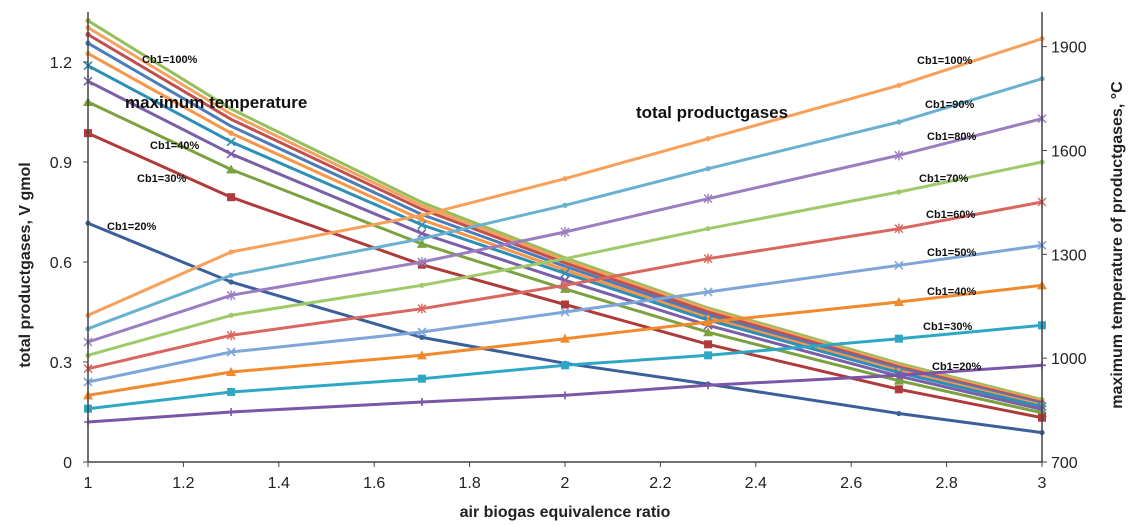  Describe the element at coordinates (946, 483) in the screenshot. I see `x-tick-label: 2.8` at that location.